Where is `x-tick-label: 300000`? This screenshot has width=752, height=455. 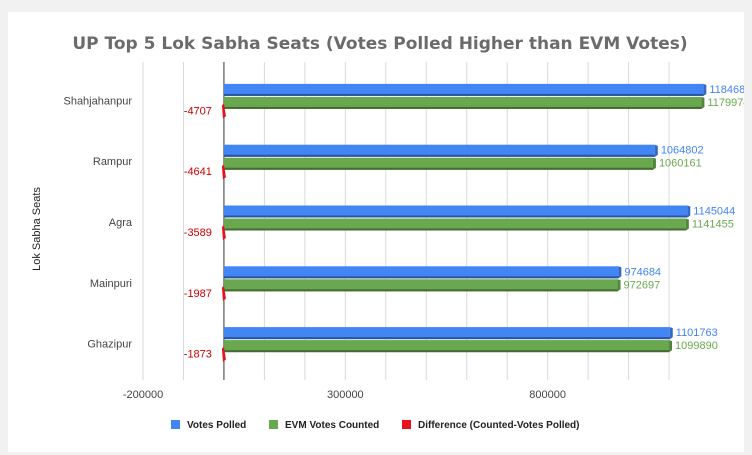
x-tick-label: 300000 is located at coordinates (345, 395).